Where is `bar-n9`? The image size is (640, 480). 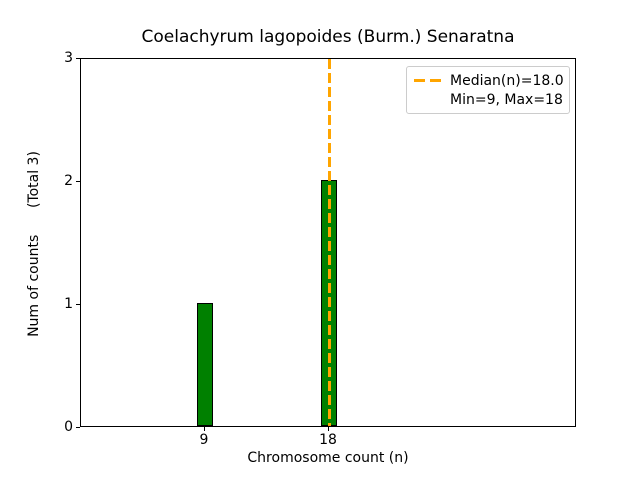 bar-n9 is located at coordinates (205, 364).